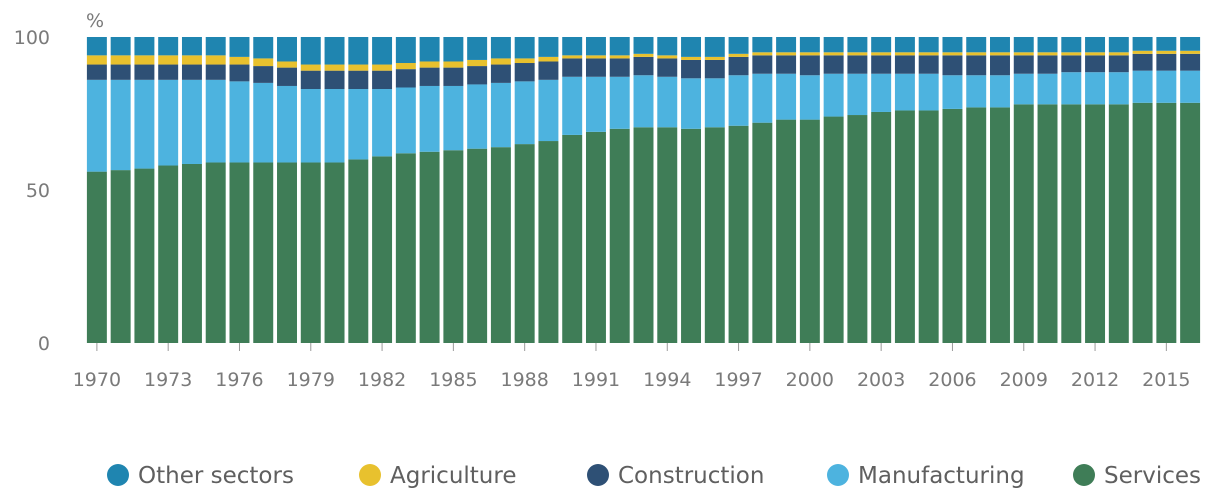  What do you see at coordinates (762, 64) in the screenshot?
I see `bar-construction-1998` at bounding box center [762, 64].